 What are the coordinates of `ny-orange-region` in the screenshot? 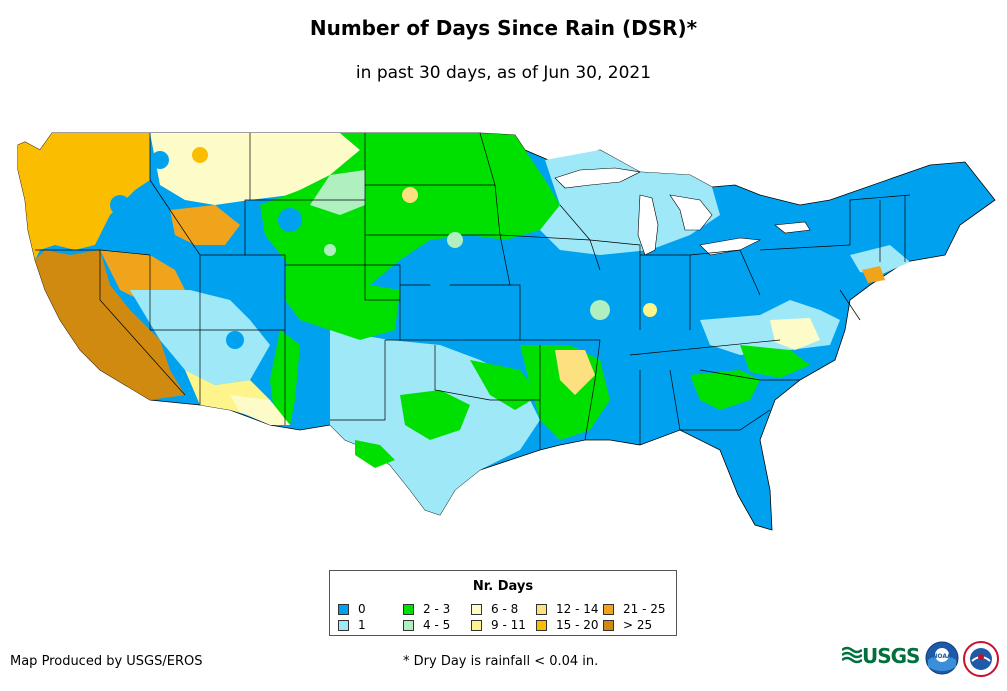 It's located at (873, 274).